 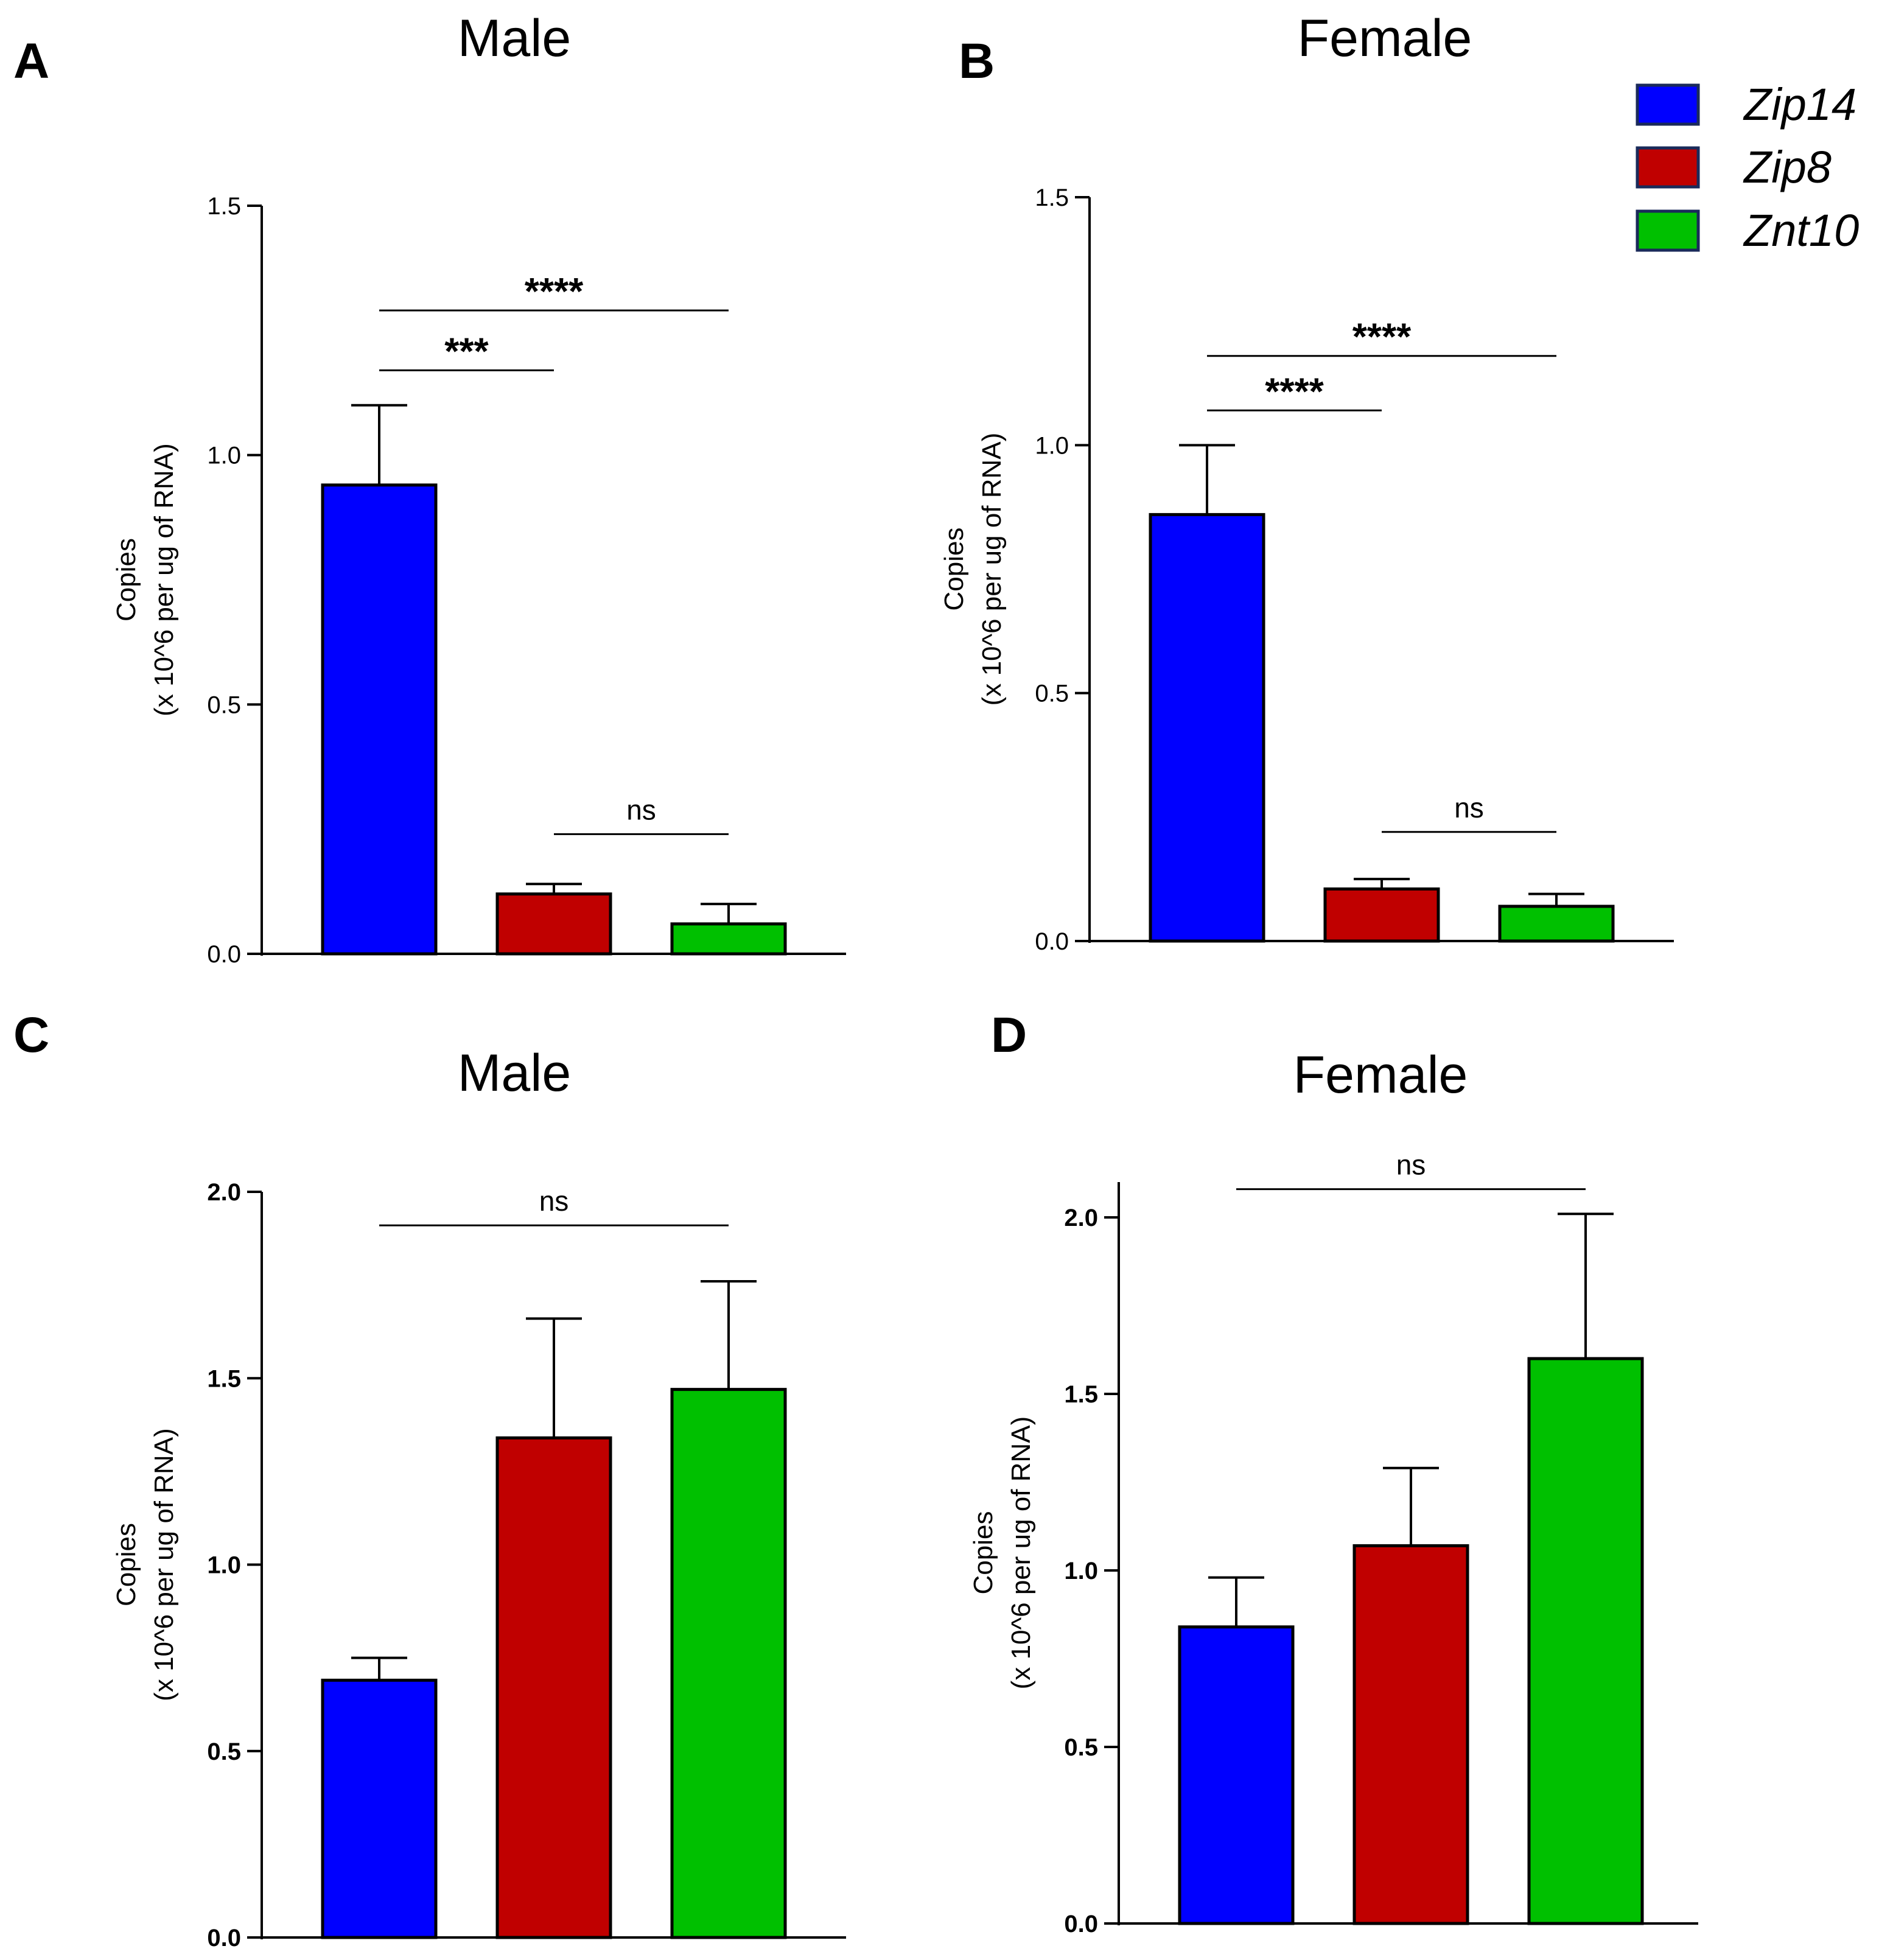 I want to click on panel-title-c: Male, so click(x=514, y=1073).